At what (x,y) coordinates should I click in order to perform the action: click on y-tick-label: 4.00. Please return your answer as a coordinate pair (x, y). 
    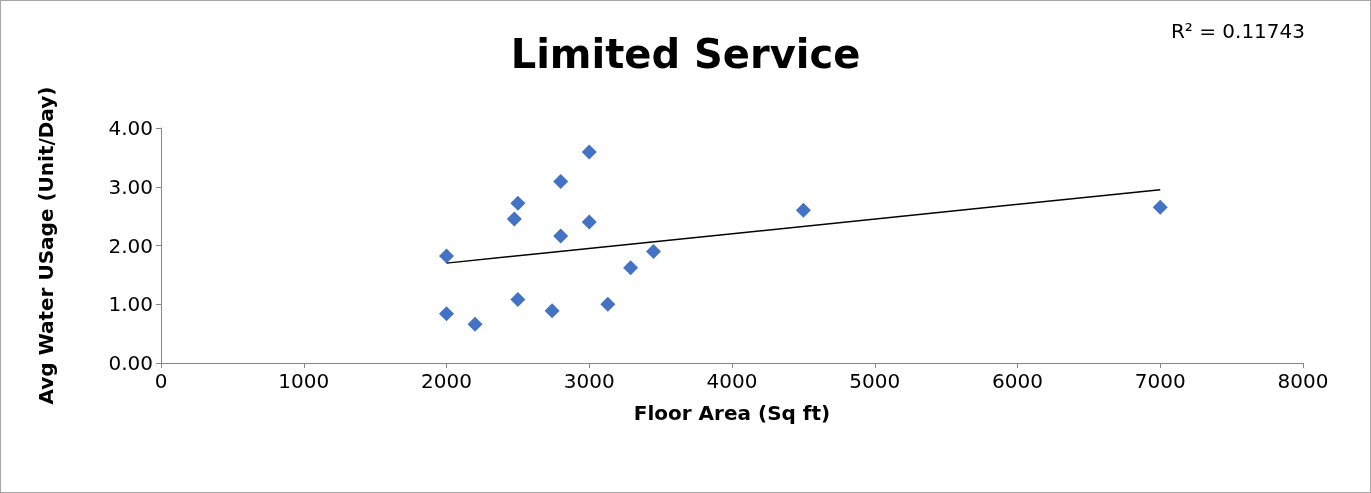
    Looking at the image, I should click on (130, 128).